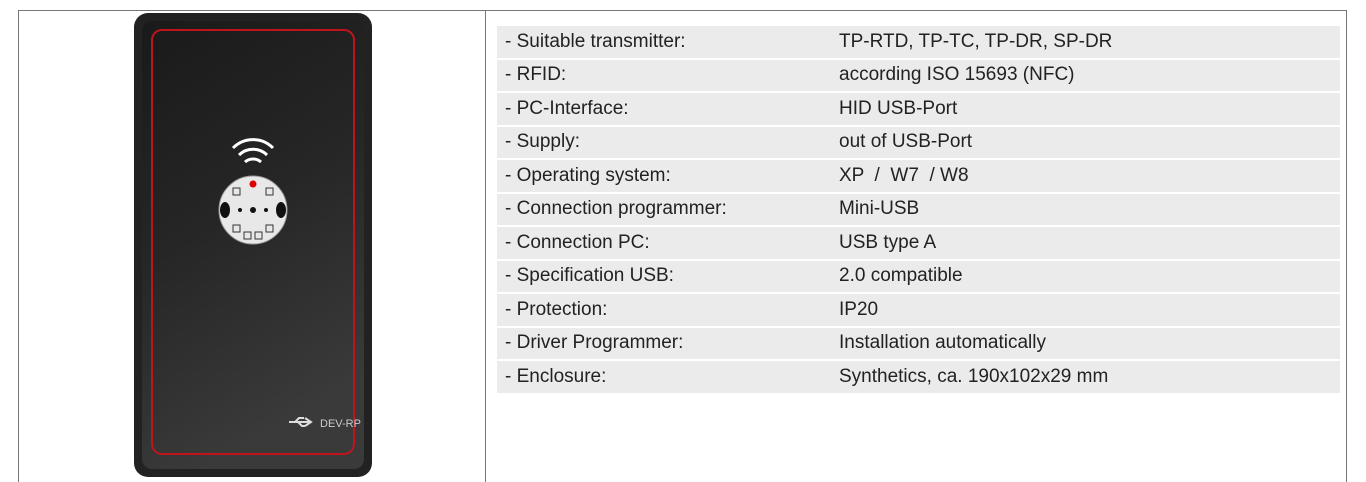 The image size is (1366, 482). I want to click on usb-icon, so click(301, 422).